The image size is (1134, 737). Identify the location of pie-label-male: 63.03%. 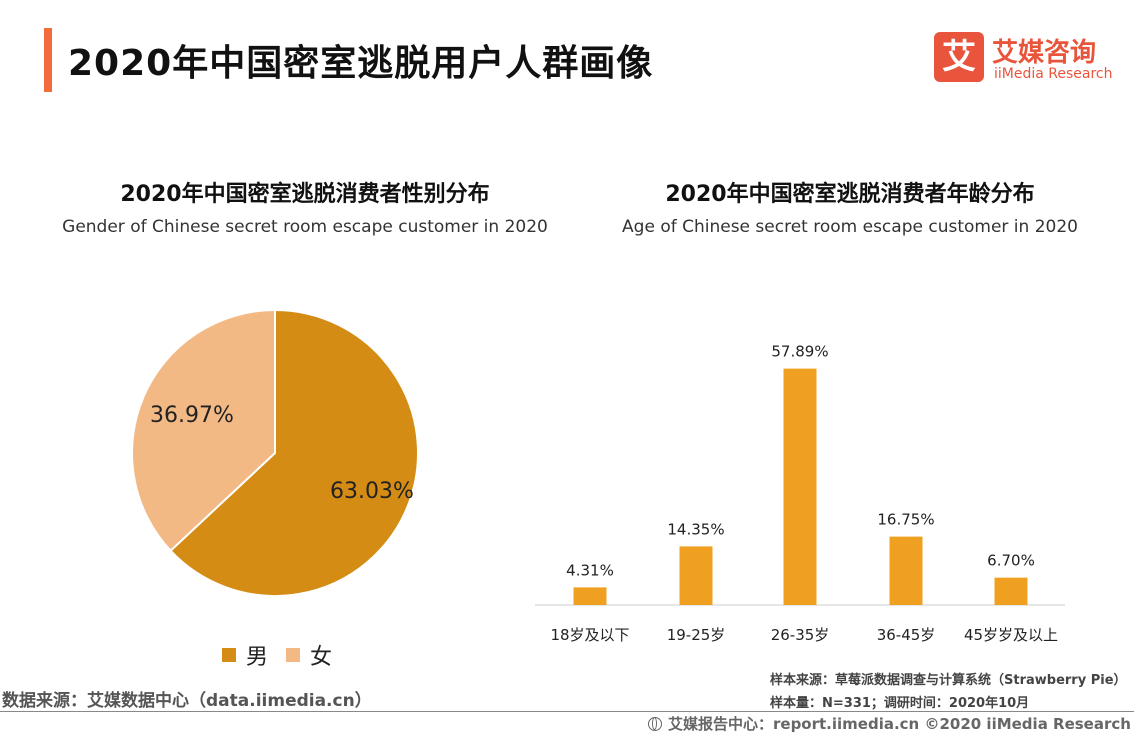
(372, 491).